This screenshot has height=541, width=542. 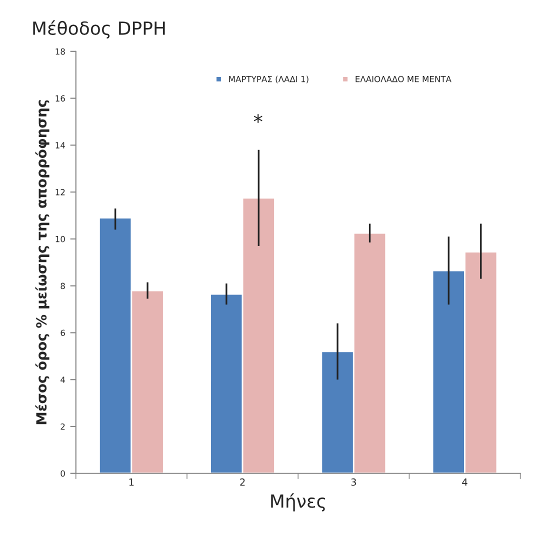 What do you see at coordinates (404, 79) in the screenshot?
I see `legend-label: ΕΛΑΙΟΛΑΔΟ ΜΕ ΜΕΝΤΑ` at bounding box center [404, 79].